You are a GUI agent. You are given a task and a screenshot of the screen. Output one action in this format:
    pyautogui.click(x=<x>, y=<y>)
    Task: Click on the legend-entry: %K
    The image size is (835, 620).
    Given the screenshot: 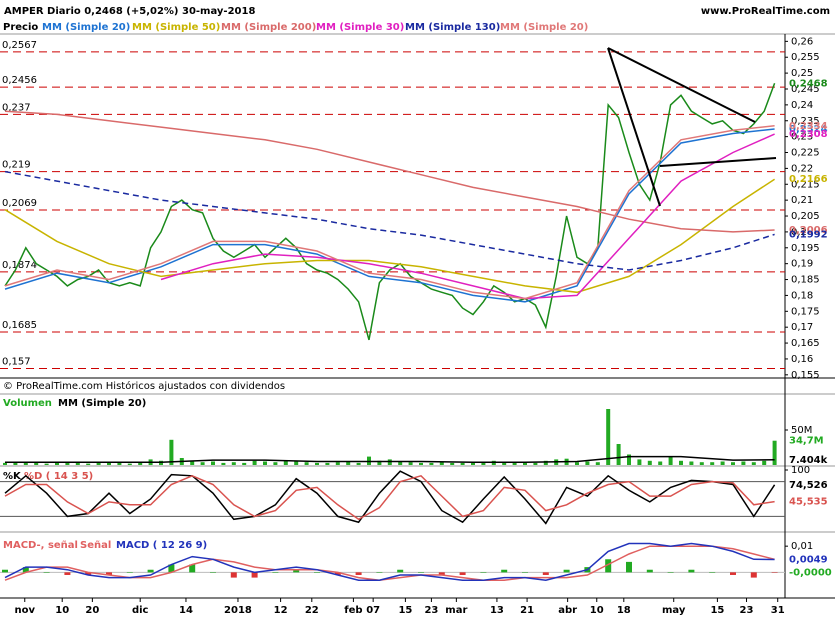 What is the action you would take?
    pyautogui.click(x=12, y=476)
    